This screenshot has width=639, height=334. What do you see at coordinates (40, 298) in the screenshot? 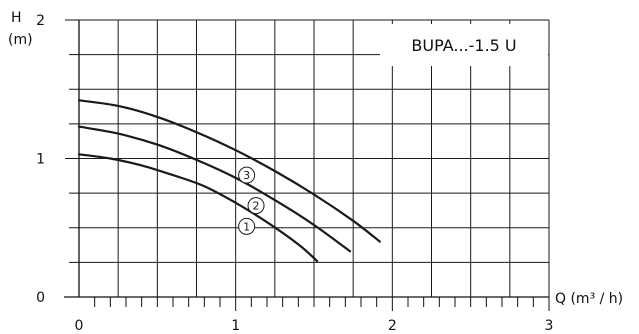
I see `y-tick-label: 0` at bounding box center [40, 298].